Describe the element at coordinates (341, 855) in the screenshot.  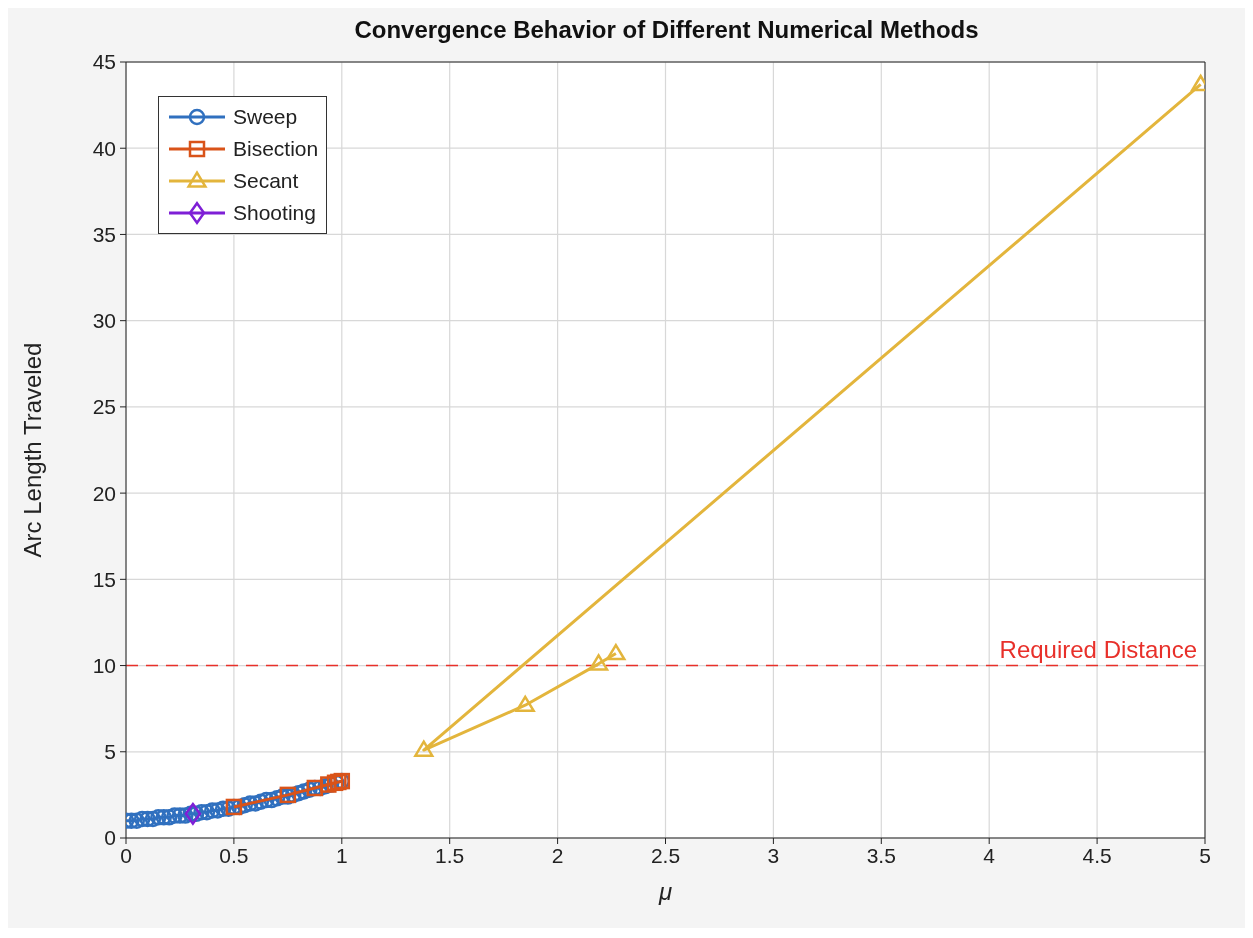
I see `x-tick-label: 1` at that location.